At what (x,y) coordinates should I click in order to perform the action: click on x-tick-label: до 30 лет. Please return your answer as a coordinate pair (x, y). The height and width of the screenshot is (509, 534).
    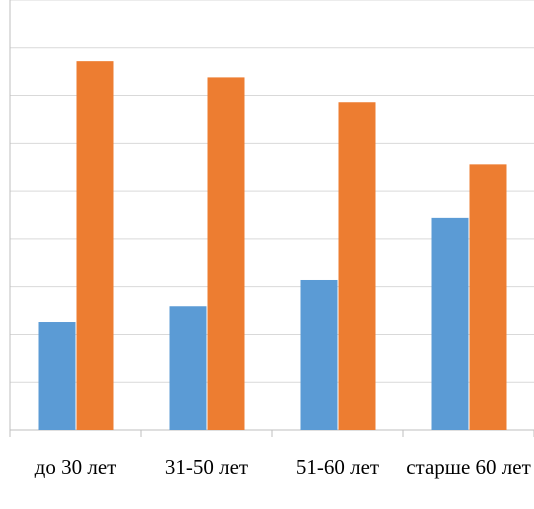
    Looking at the image, I should click on (75, 467).